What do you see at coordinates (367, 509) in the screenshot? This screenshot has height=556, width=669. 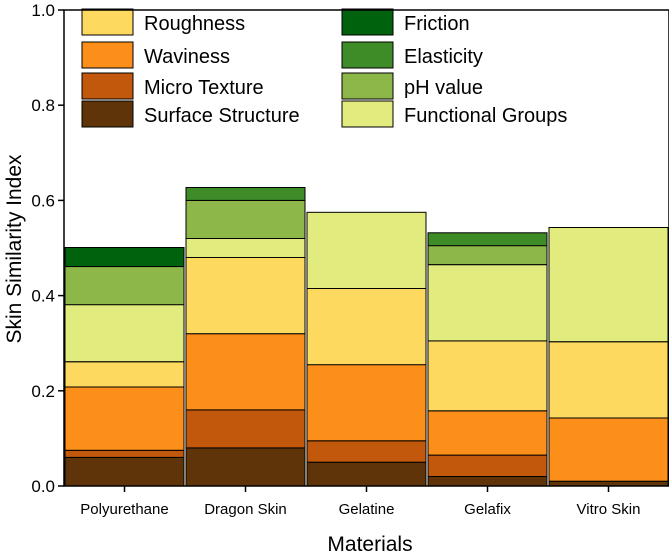 I see `x-tick-label: Gelatine` at bounding box center [367, 509].